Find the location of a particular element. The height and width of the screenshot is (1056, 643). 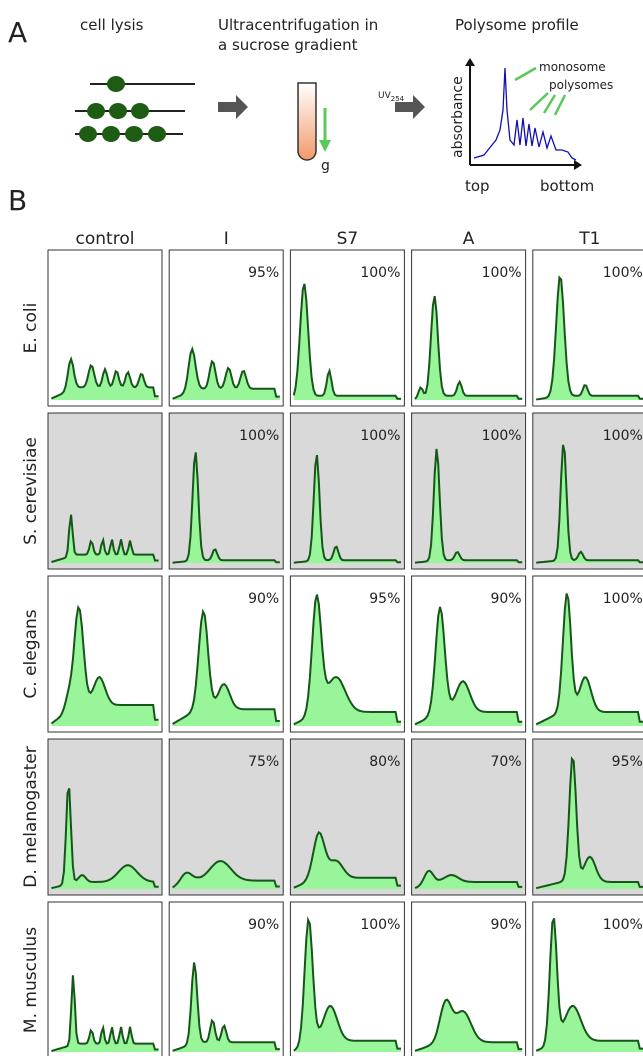

step-label: Ultracentrifugation in is located at coordinates (298, 25).